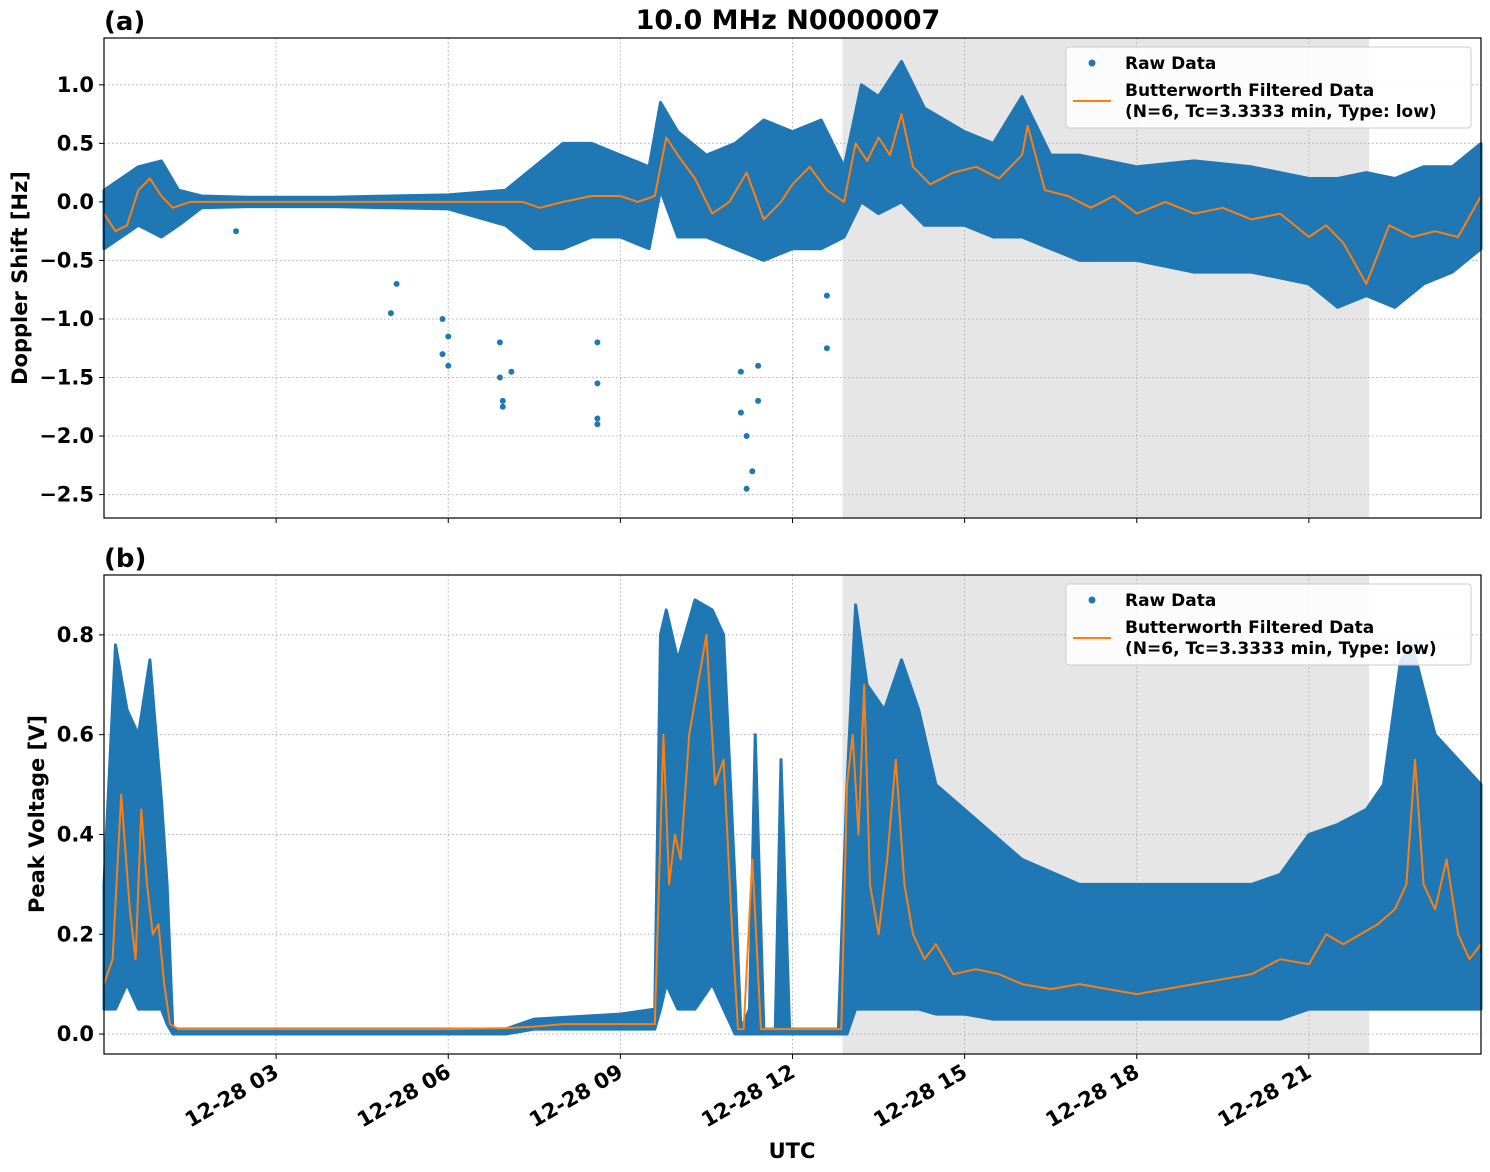  What do you see at coordinates (37, 814) in the screenshot?
I see `y-axis-label-b: Peak Voltage [V]` at bounding box center [37, 814].